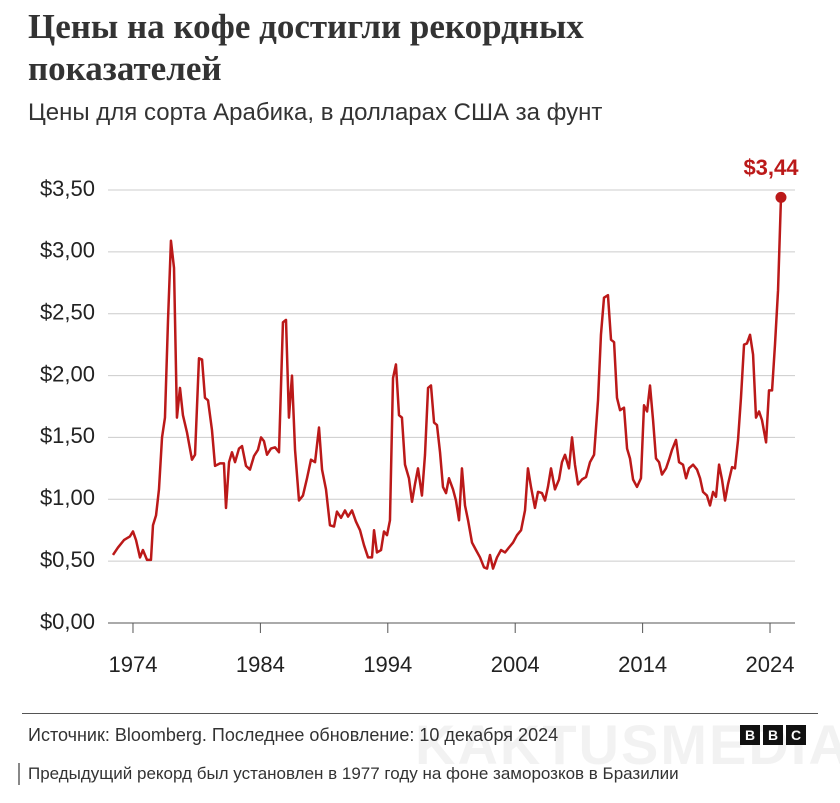  I want to click on watermark: KAKTUSMEDIA, so click(627, 744).